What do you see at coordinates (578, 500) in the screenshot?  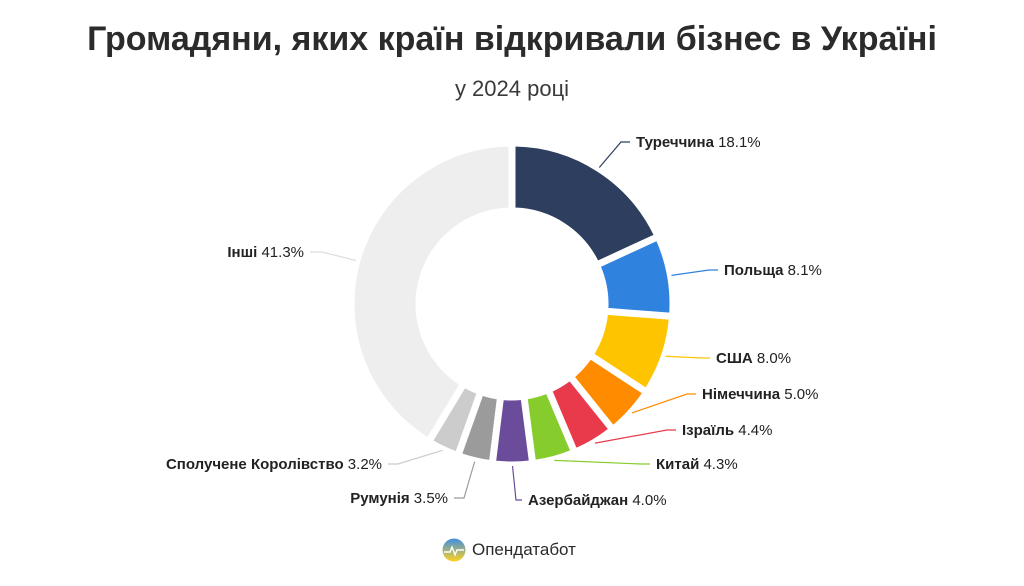 I see `slice-name-6: Азербайджан` at bounding box center [578, 500].